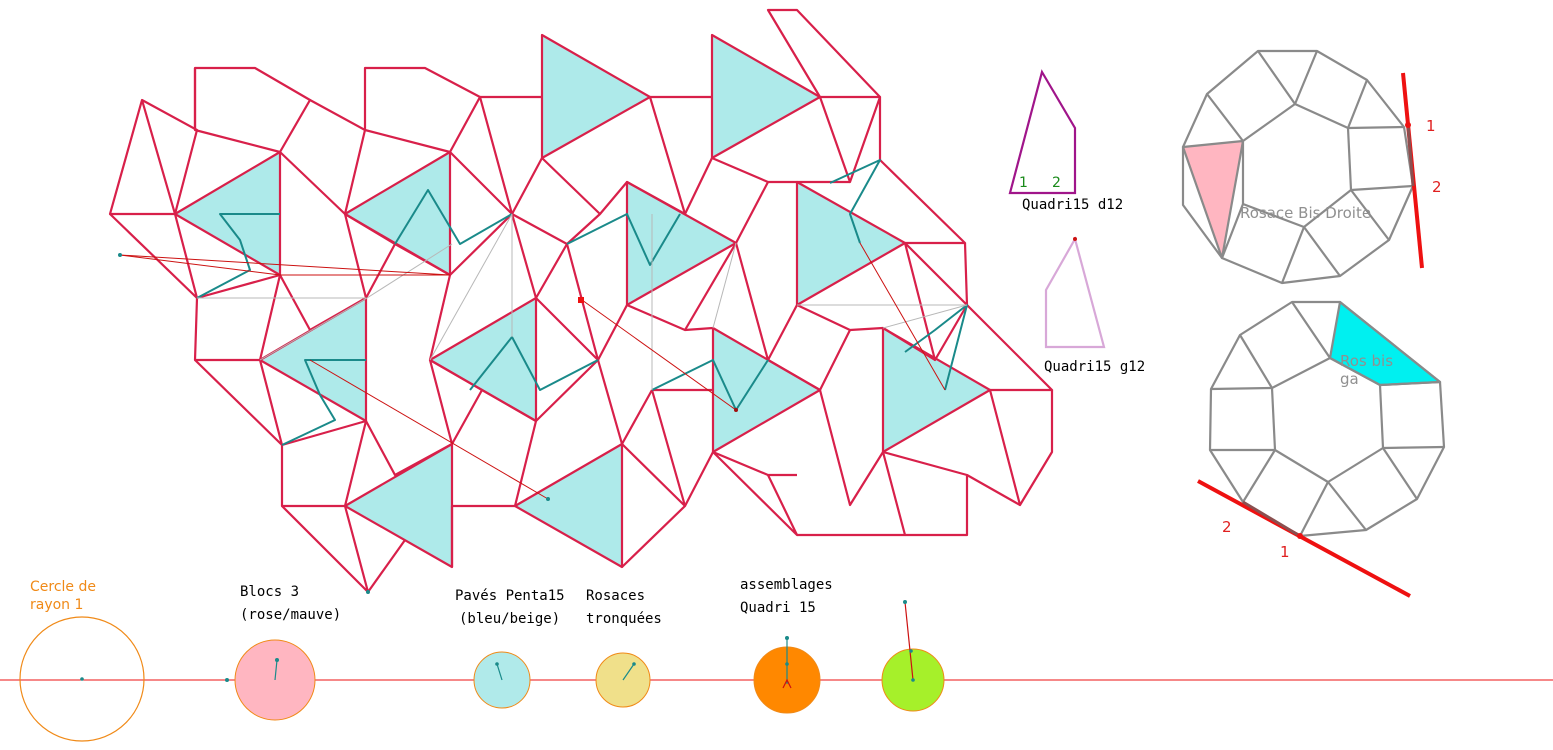 The image size is (1553, 750). Describe the element at coordinates (1072, 205) in the screenshot. I see `quadri-d12-label: Quadri15 d12` at that location.